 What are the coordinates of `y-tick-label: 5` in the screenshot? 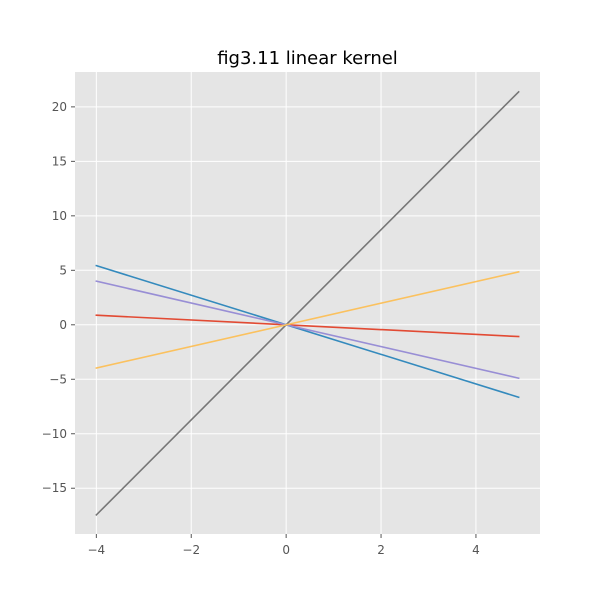 It's located at (63, 270).